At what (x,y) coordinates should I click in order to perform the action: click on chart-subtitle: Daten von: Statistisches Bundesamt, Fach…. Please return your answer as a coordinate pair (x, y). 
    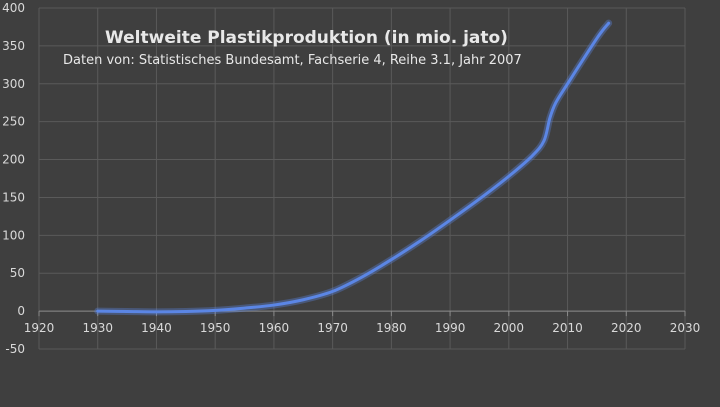
    Looking at the image, I should click on (292, 60).